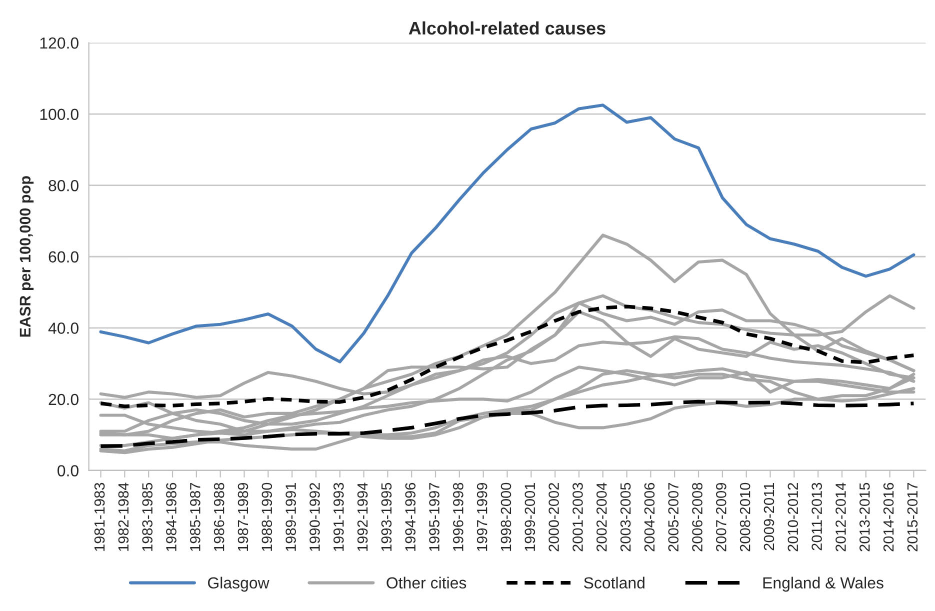  I want to click on y-tick-label: 100.0, so click(59, 114).